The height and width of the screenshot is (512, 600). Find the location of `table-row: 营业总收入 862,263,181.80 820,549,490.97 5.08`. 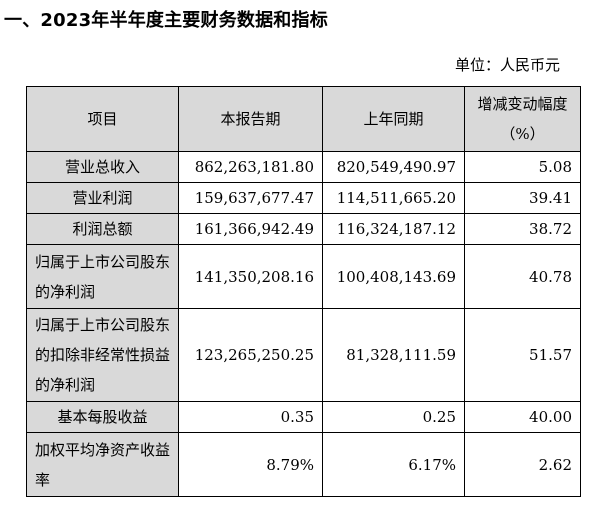

table-row: 营业总收入 862,263,181.80 820,549,490.97 5.08 is located at coordinates (303, 167).